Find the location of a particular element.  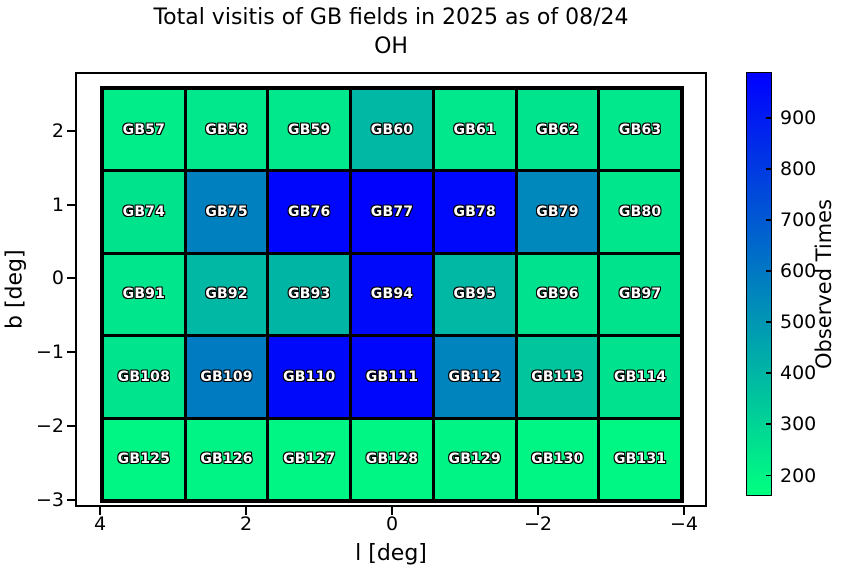

heatmap-cell-label: GB80 is located at coordinates (640, 212).